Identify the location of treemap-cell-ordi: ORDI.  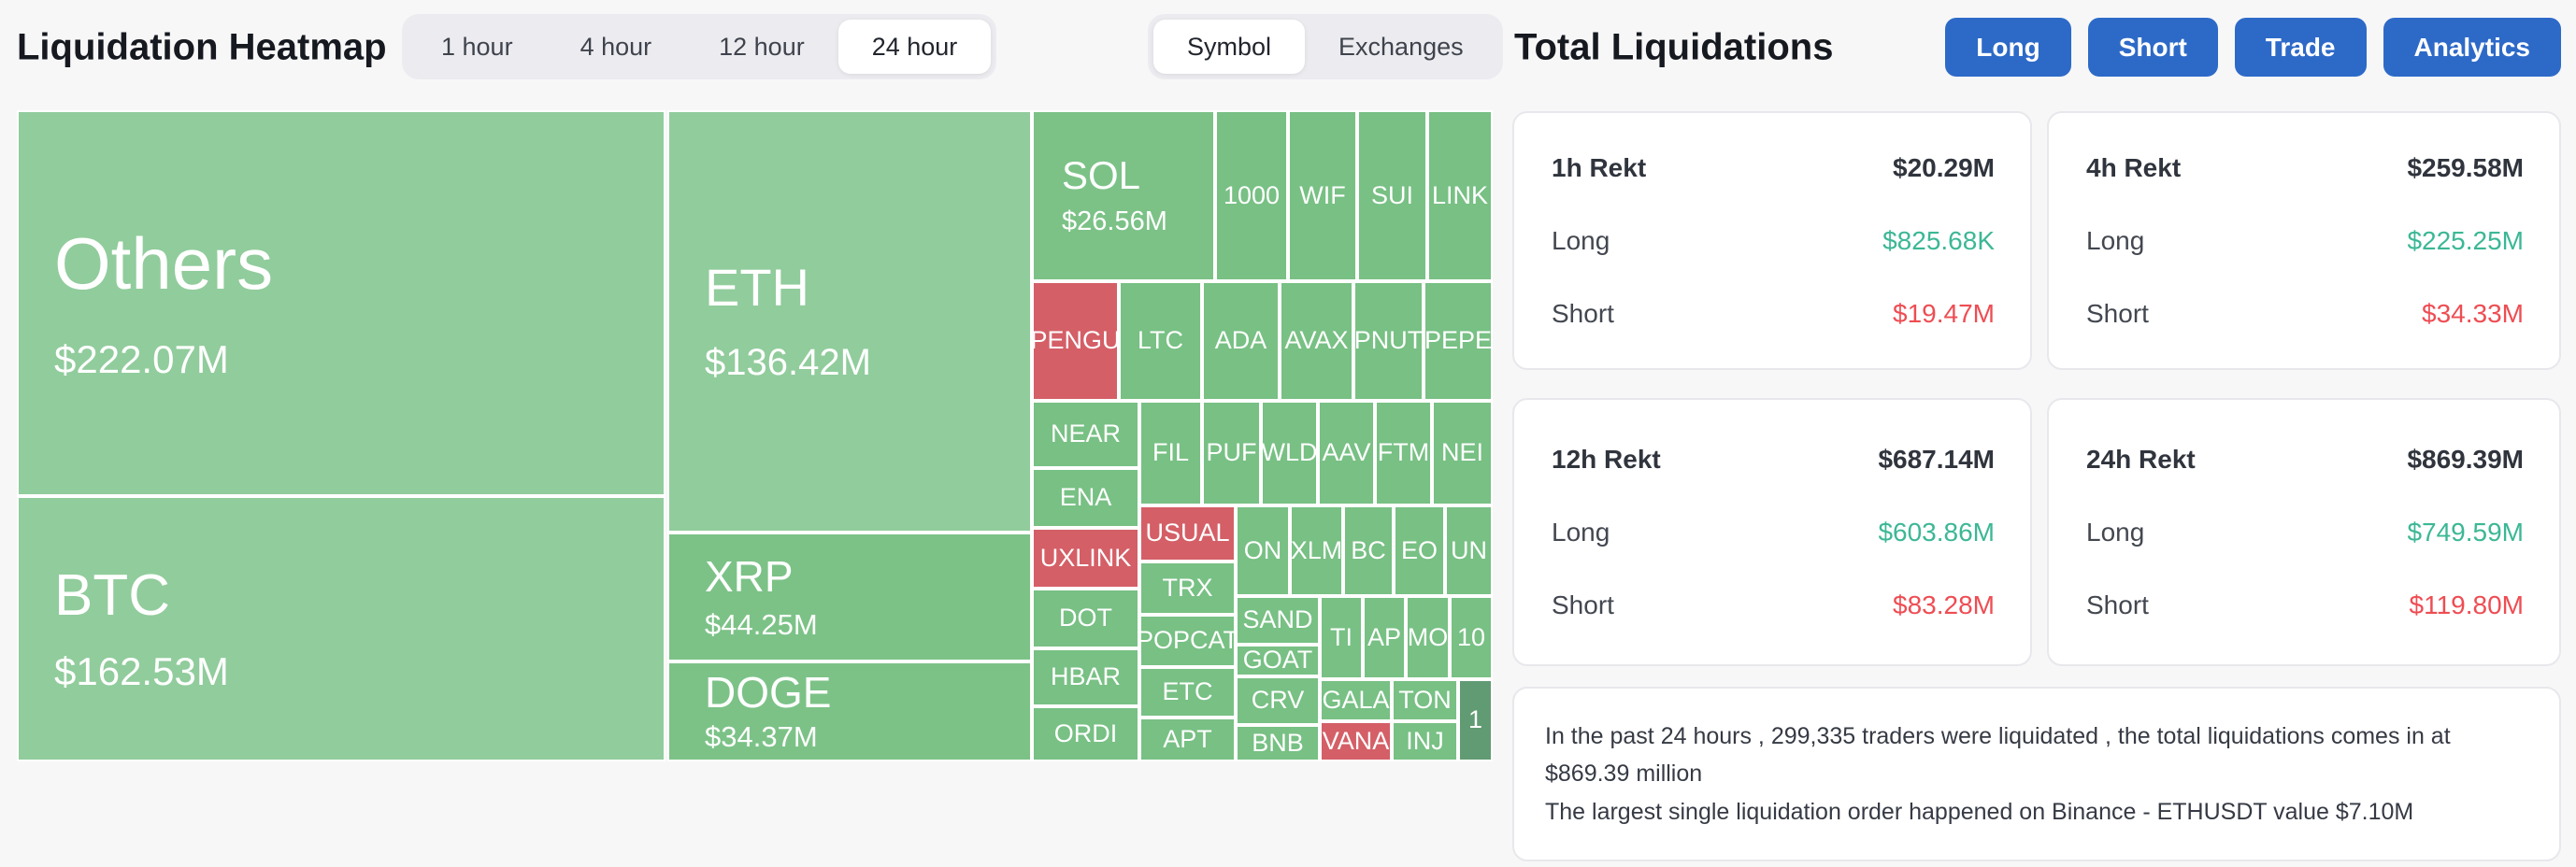
(1085, 733).